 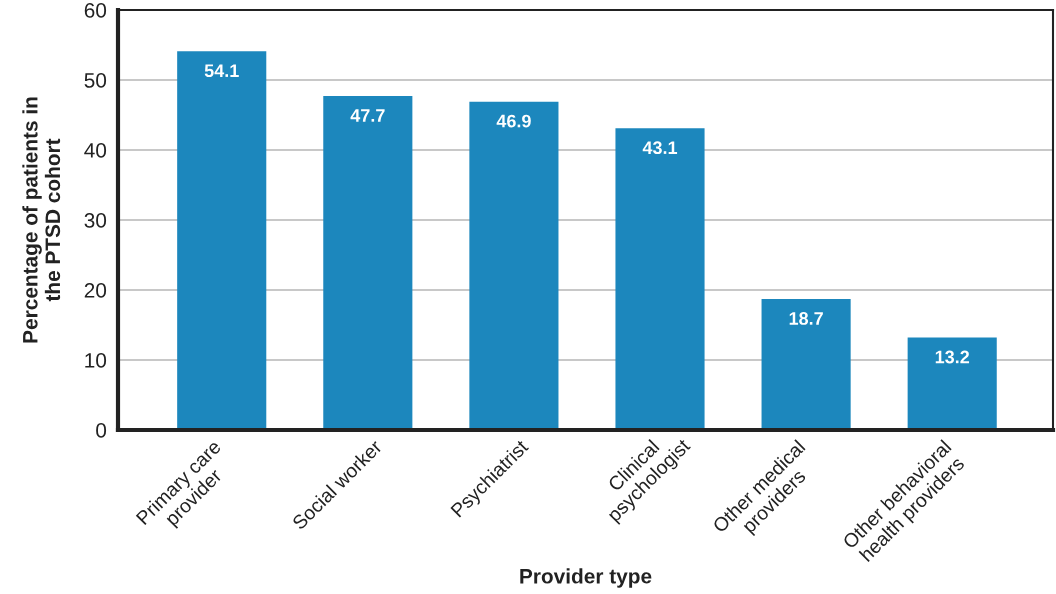 What do you see at coordinates (95, 10) in the screenshot?
I see `y-tick-label: 60` at bounding box center [95, 10].